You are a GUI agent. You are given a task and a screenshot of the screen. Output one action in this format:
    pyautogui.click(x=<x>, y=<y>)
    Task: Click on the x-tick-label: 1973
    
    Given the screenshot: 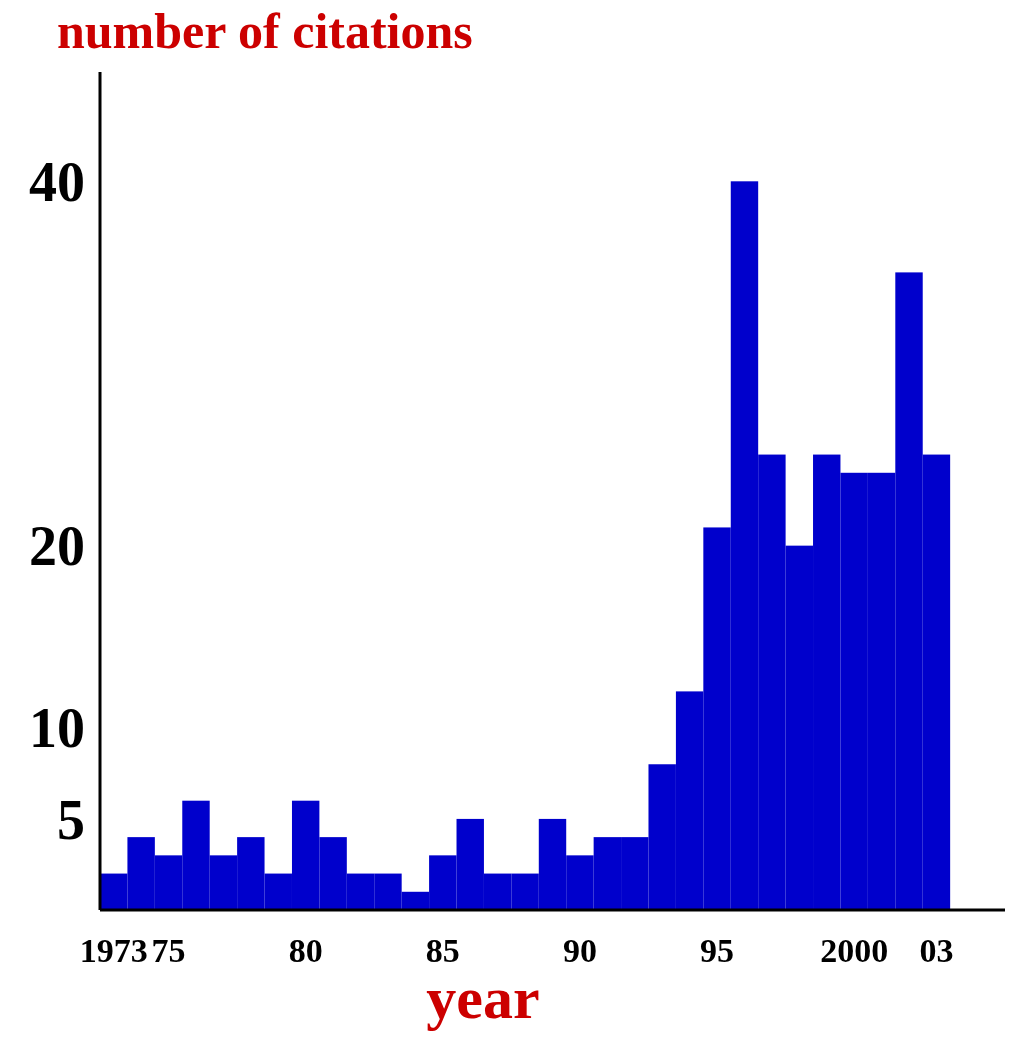 What is the action you would take?
    pyautogui.click(x=113, y=950)
    